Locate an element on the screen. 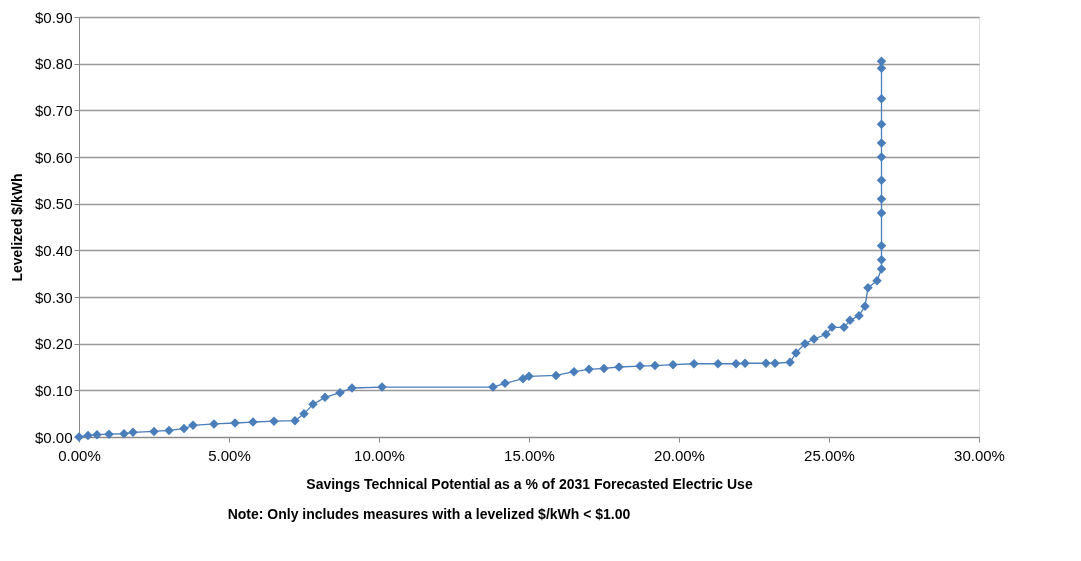 Image resolution: width=1081 pixels, height=561 pixels. y-tick-label: $0.40 is located at coordinates (53, 250).